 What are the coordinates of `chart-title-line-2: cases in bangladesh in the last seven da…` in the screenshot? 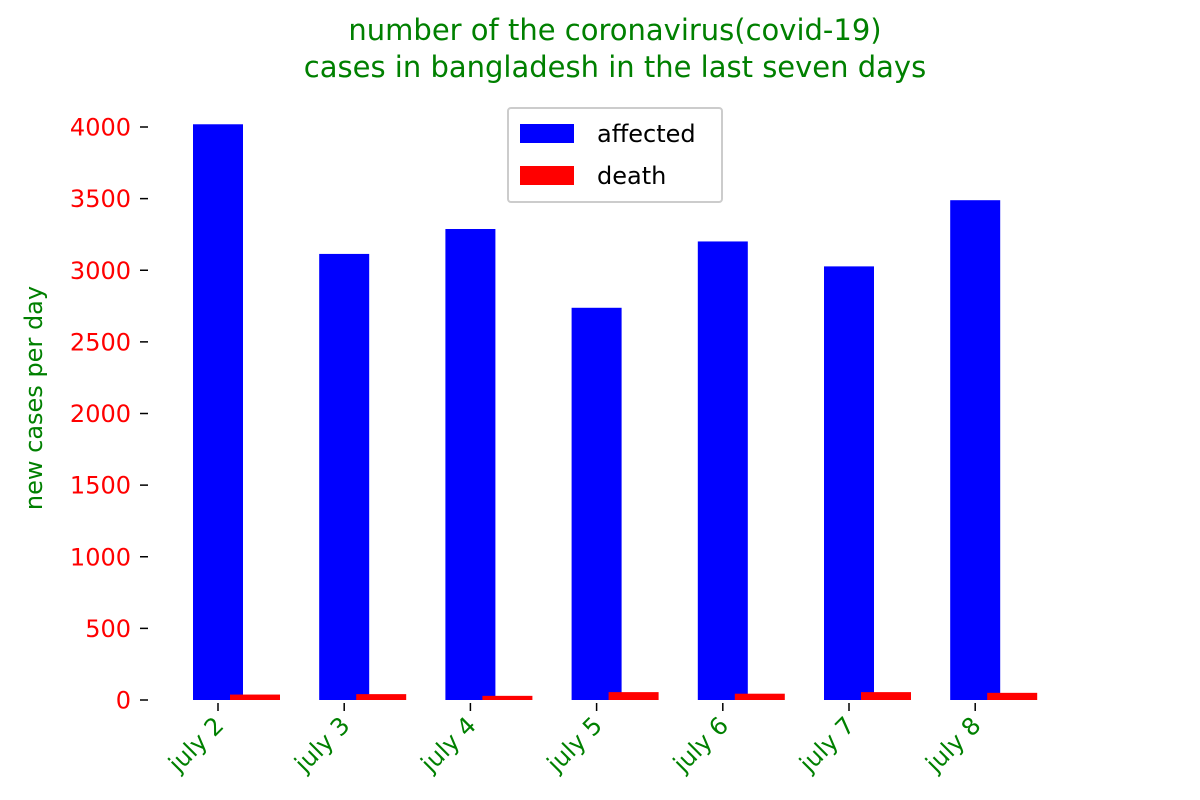 It's located at (615, 67).